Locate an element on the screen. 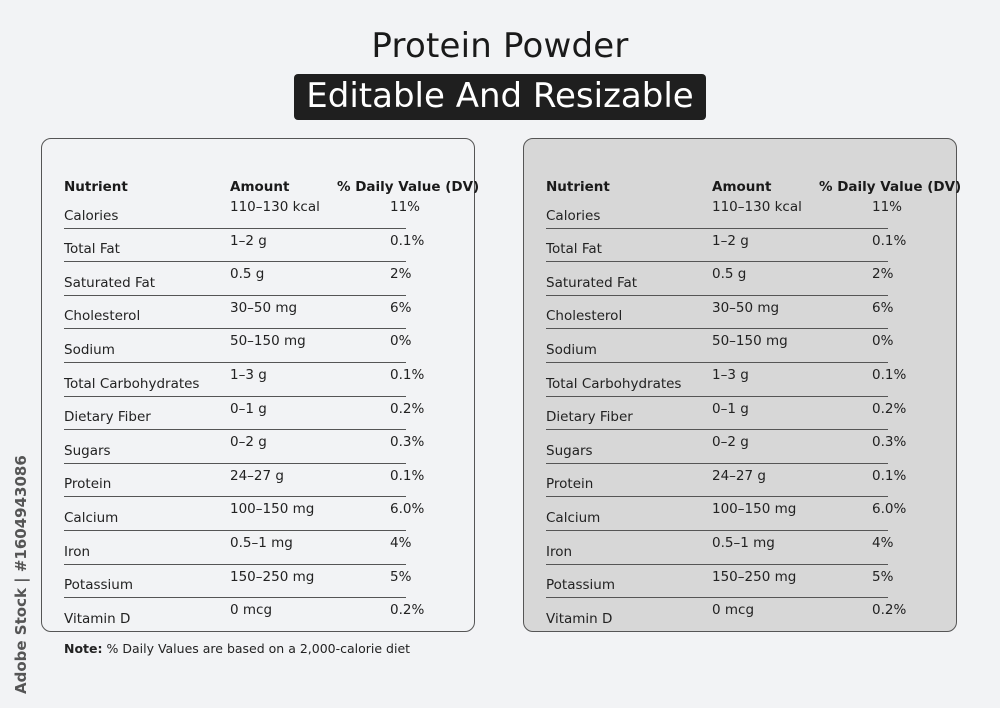  page-title: Protein Powder is located at coordinates (500, 46).